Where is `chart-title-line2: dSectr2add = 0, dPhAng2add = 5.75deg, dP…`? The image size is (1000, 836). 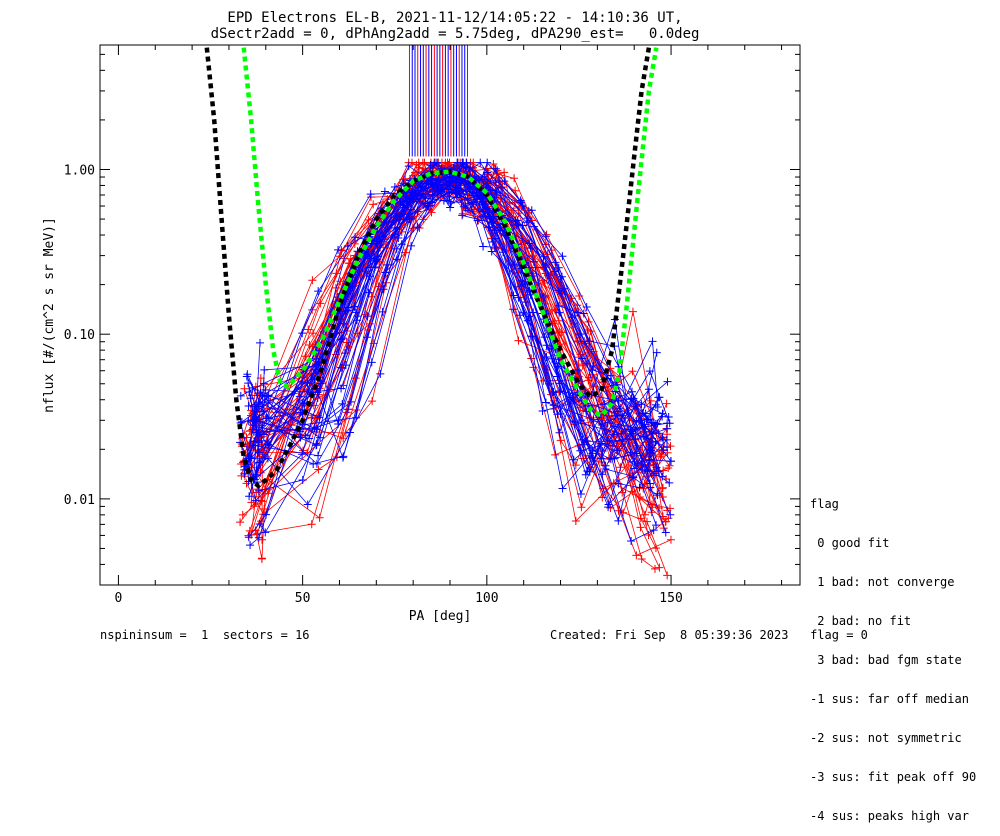
chart-title-line2: dSectr2add = 0, dPhAng2add = 5.75deg, dP… is located at coordinates (455, 34).